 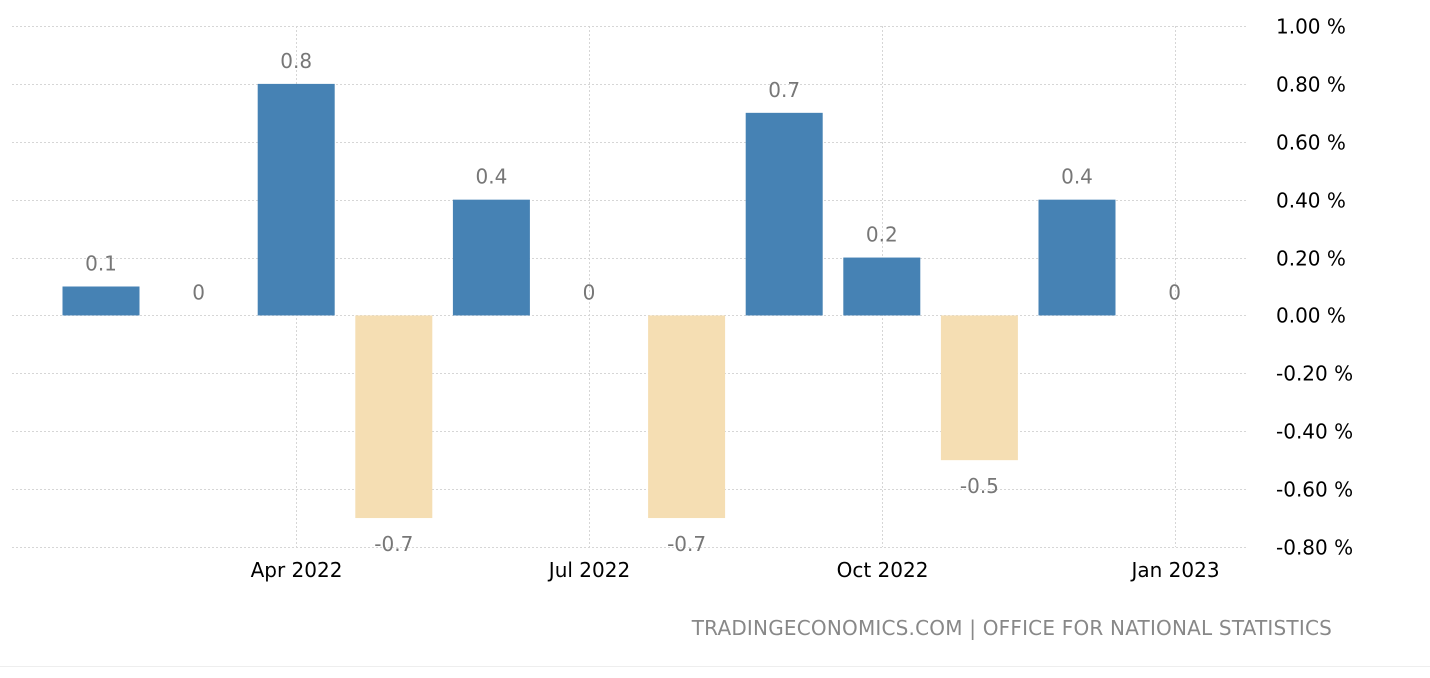 What do you see at coordinates (883, 570) in the screenshot?
I see `x-tick-label: Oct 2022` at bounding box center [883, 570].